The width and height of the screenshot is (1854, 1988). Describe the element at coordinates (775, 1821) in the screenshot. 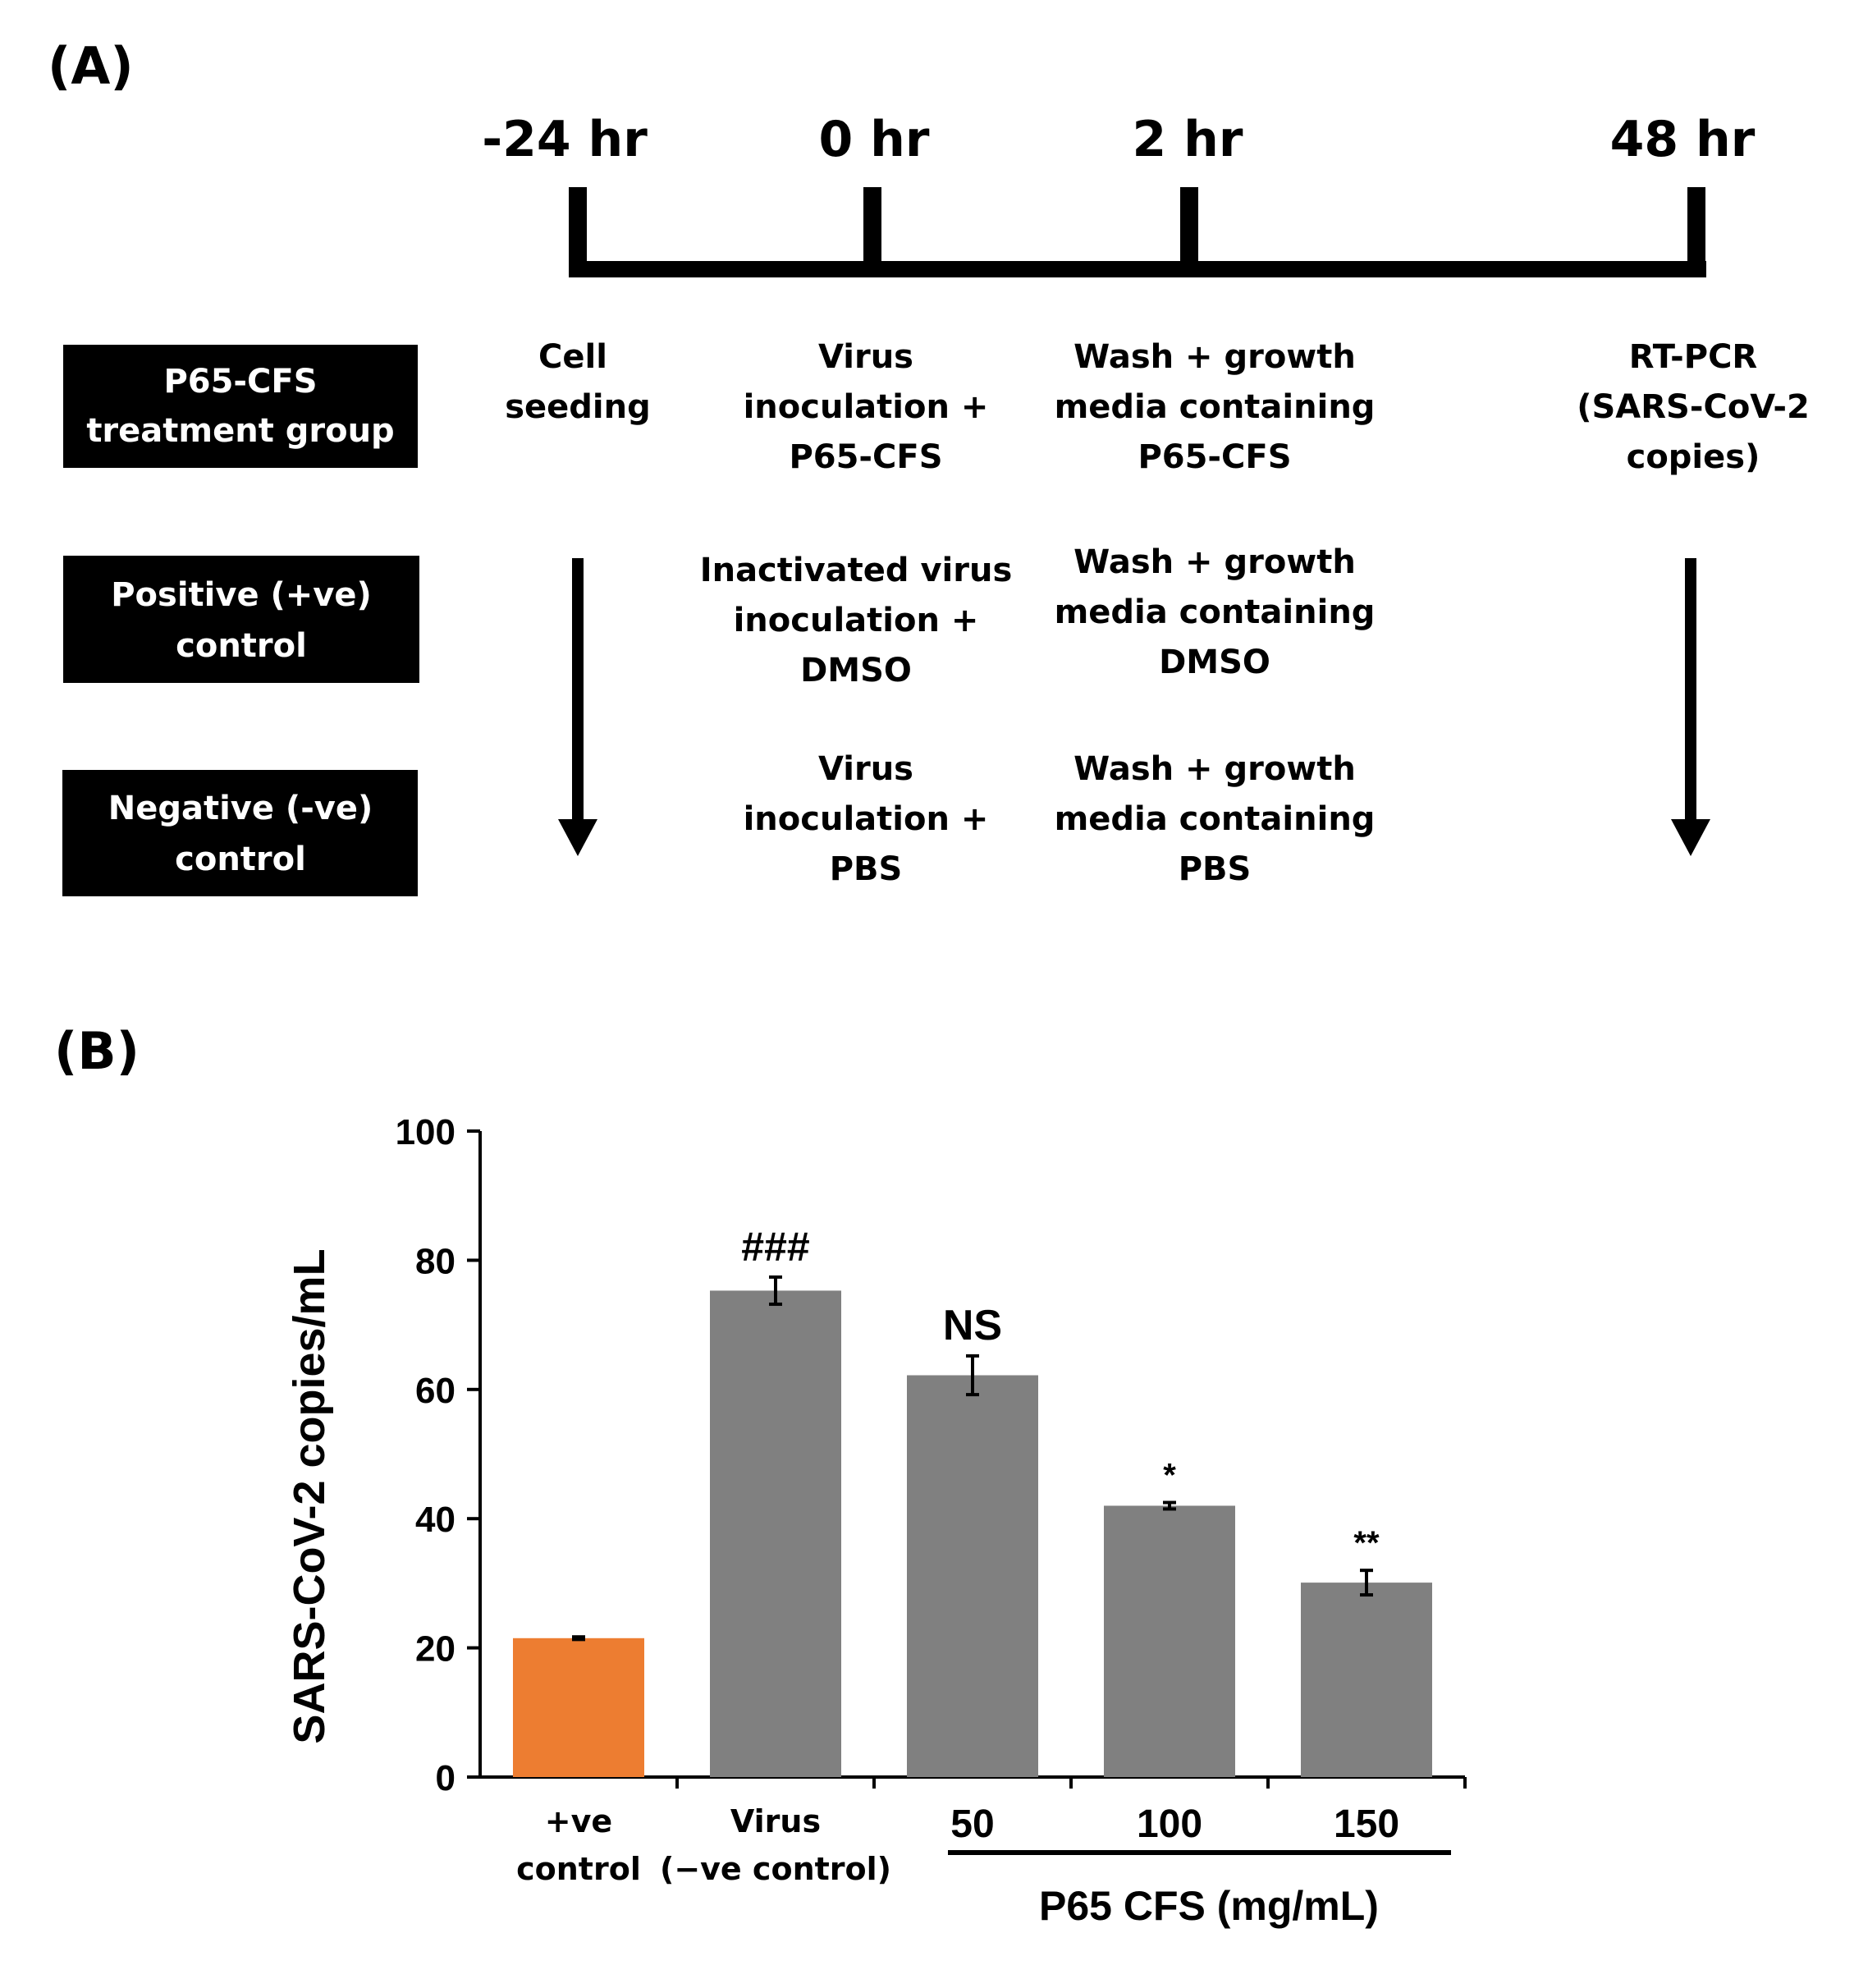

I see `x-tick-label: Virus` at that location.